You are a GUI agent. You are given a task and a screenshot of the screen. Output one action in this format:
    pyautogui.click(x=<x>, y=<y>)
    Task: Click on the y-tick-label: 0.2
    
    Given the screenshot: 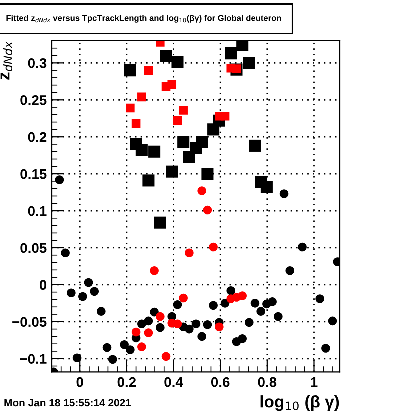 What is the action you would take?
    pyautogui.click(x=37, y=137)
    